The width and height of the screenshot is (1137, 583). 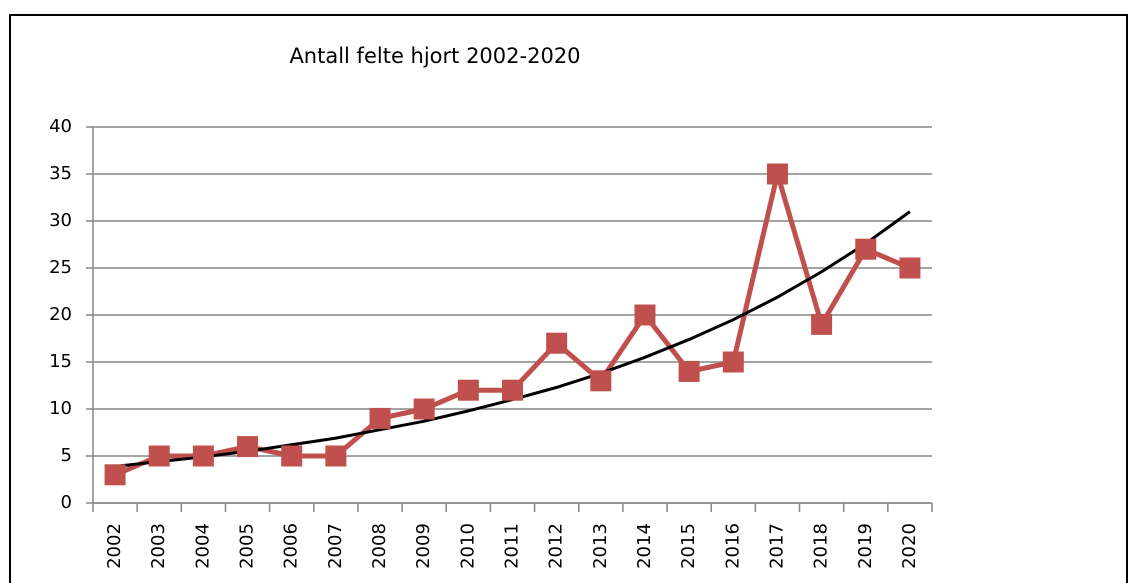 What do you see at coordinates (556, 546) in the screenshot?
I see `x-tick-label: 2012` at bounding box center [556, 546].